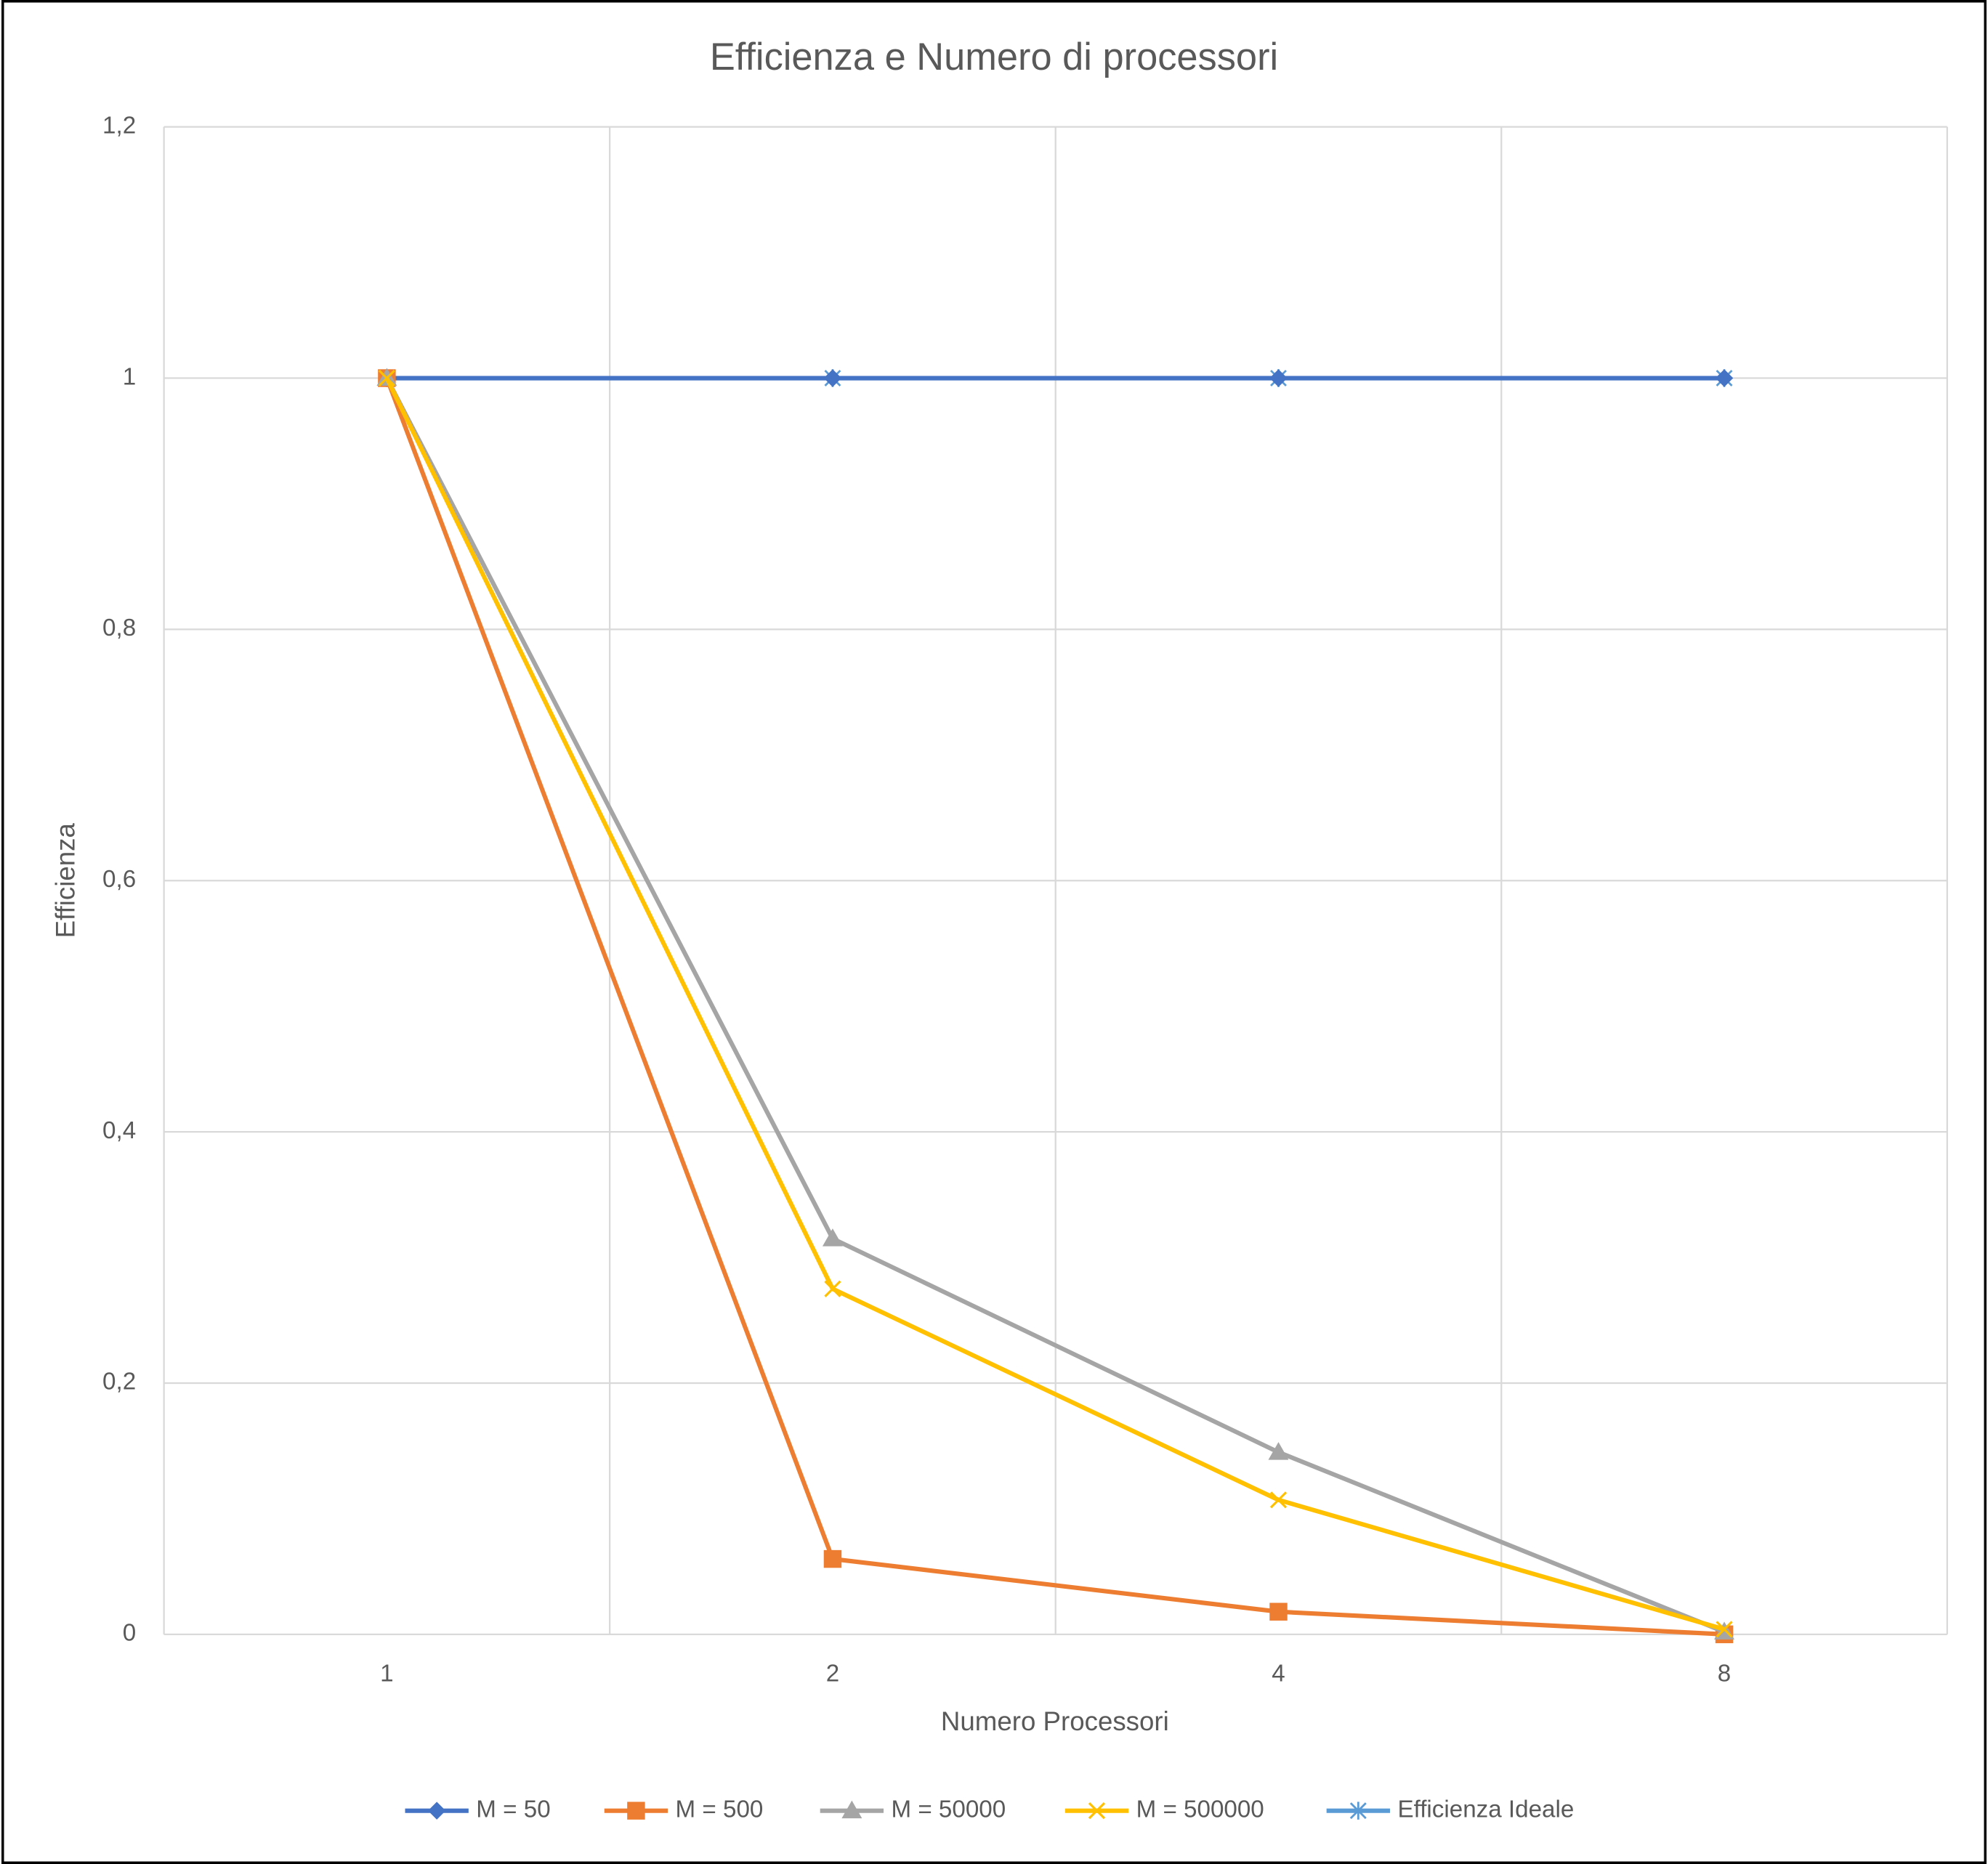 The width and height of the screenshot is (1988, 1864). I want to click on x-tick-label: 8, so click(1724, 1673).